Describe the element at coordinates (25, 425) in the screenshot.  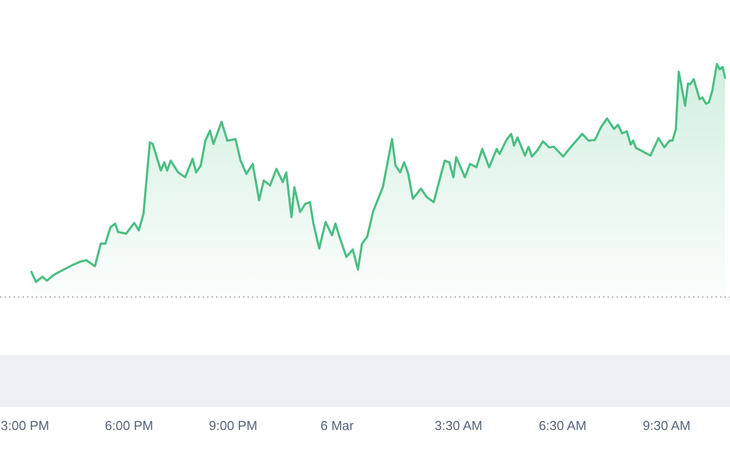
I see `x-tick-label: 3:00 PM` at that location.